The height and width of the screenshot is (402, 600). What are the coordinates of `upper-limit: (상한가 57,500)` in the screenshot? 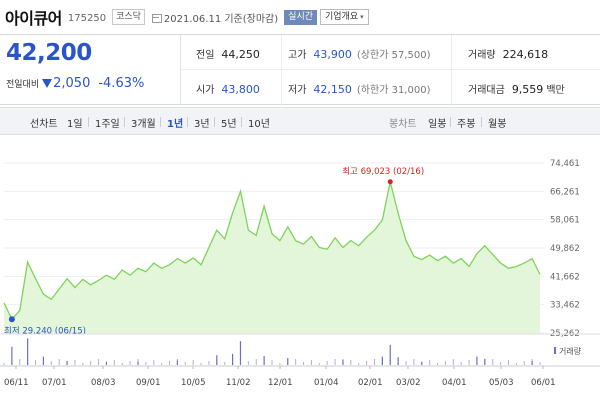 It's located at (393, 55).